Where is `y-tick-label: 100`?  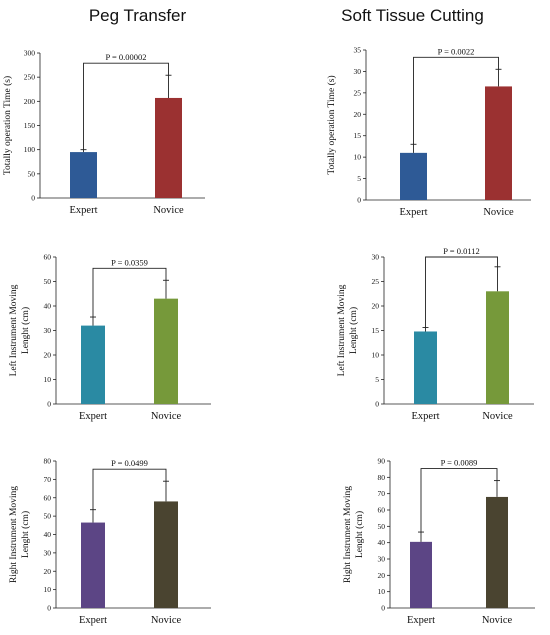 y-tick-label: 100 is located at coordinates (30, 149).